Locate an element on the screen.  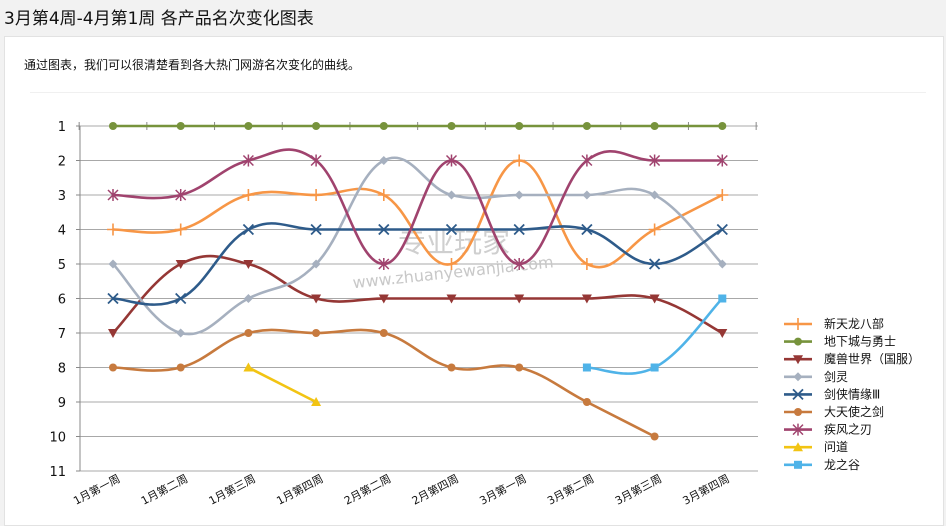
x-tick-label: 3月第三周 is located at coordinates (638, 489).